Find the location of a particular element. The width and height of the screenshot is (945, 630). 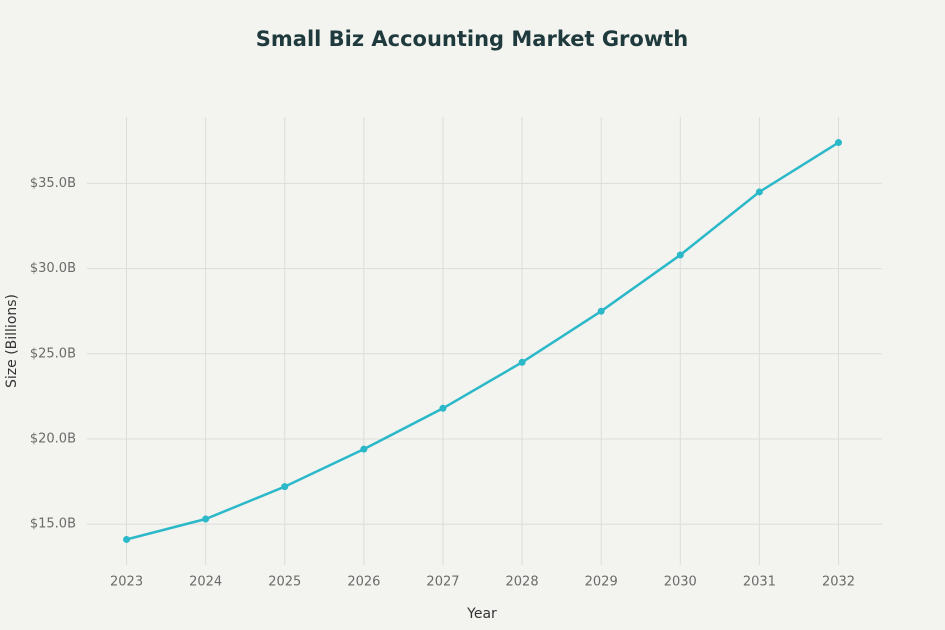

y-tick-label: $20.0B is located at coordinates (53, 438).